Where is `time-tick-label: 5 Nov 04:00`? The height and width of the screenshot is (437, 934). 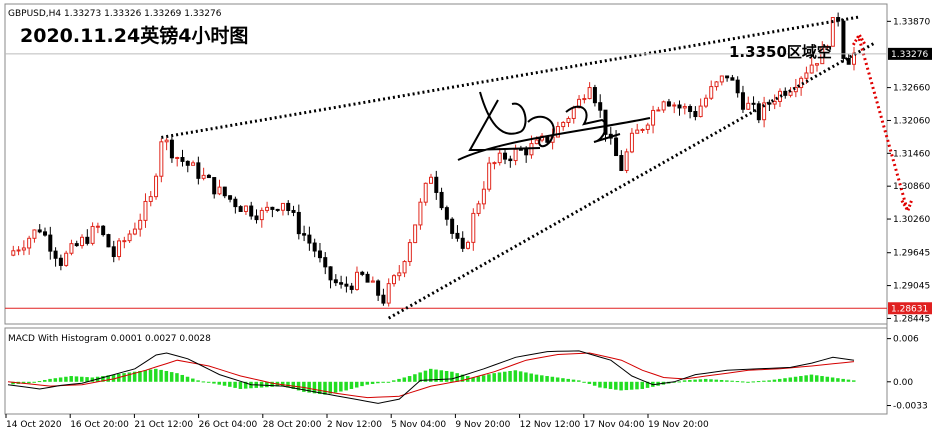 time-tick-label: 5 Nov 04:00 is located at coordinates (418, 425).